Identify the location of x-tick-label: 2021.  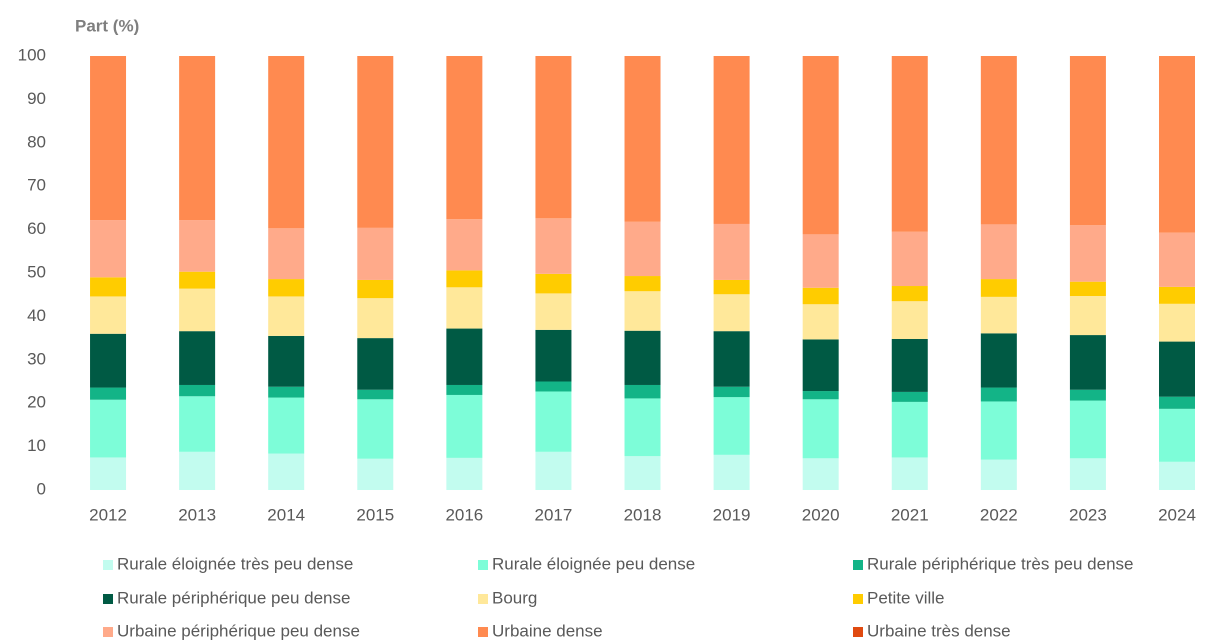
(910, 514).